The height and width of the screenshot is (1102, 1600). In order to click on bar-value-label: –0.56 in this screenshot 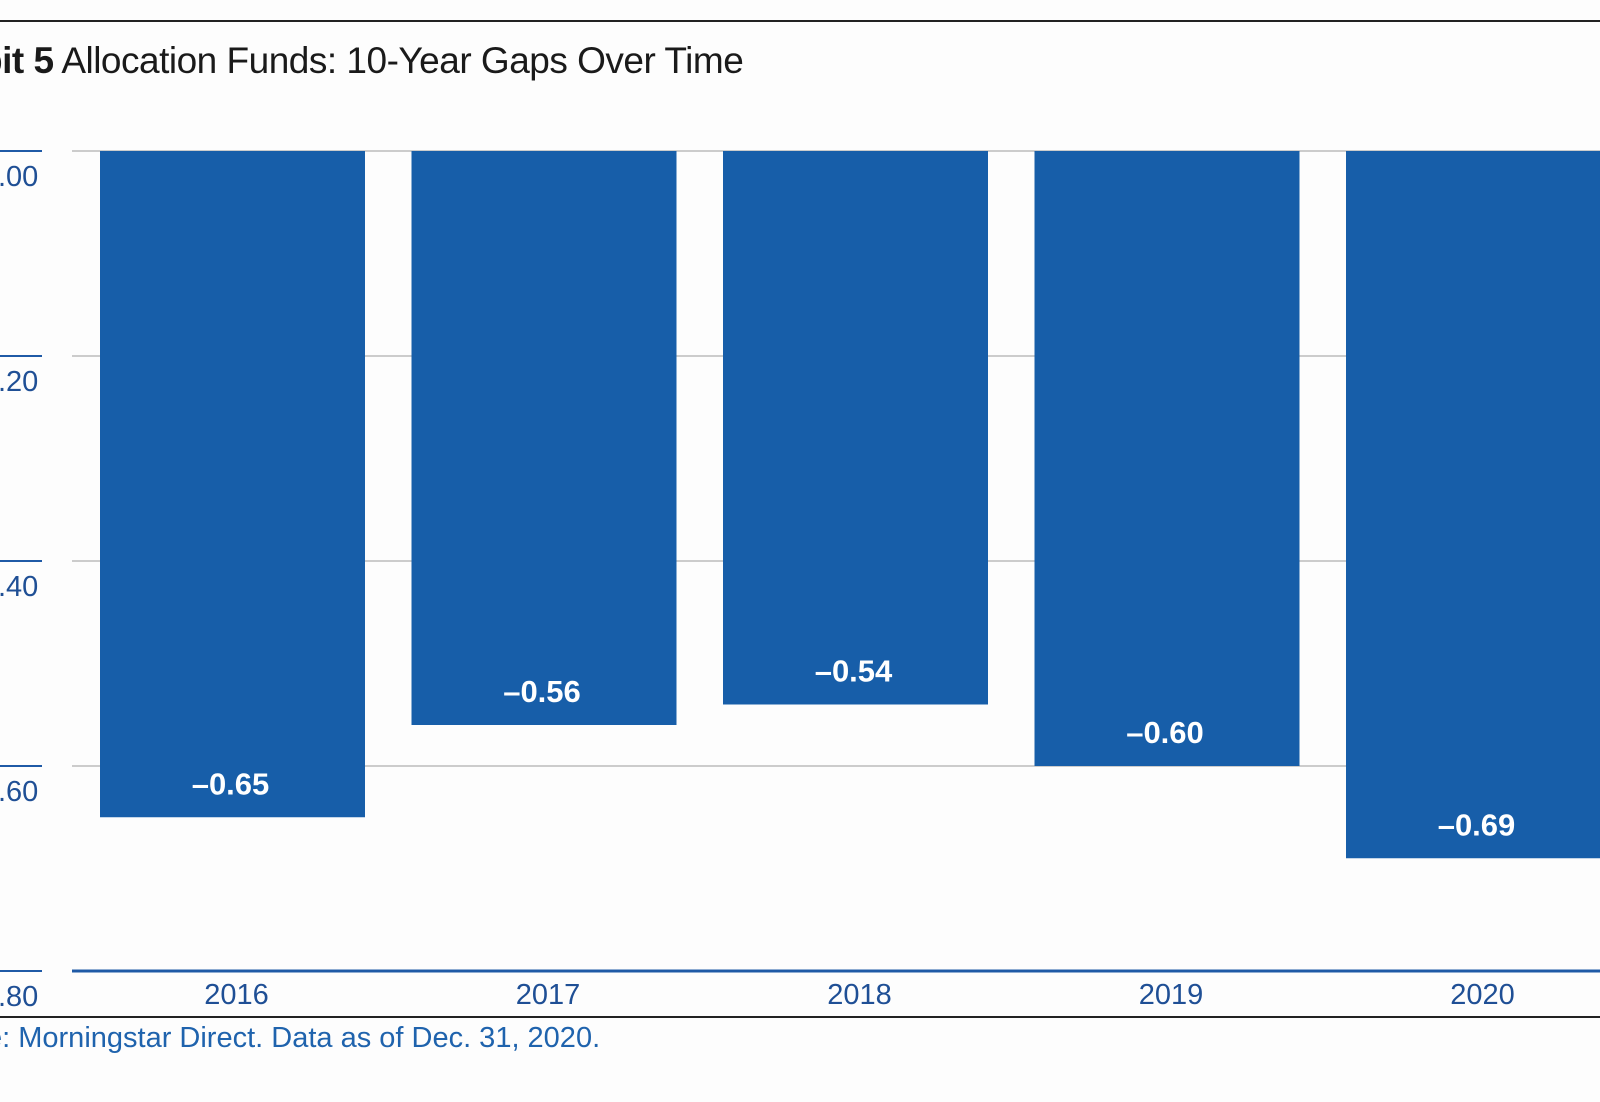, I will do `click(542, 691)`.